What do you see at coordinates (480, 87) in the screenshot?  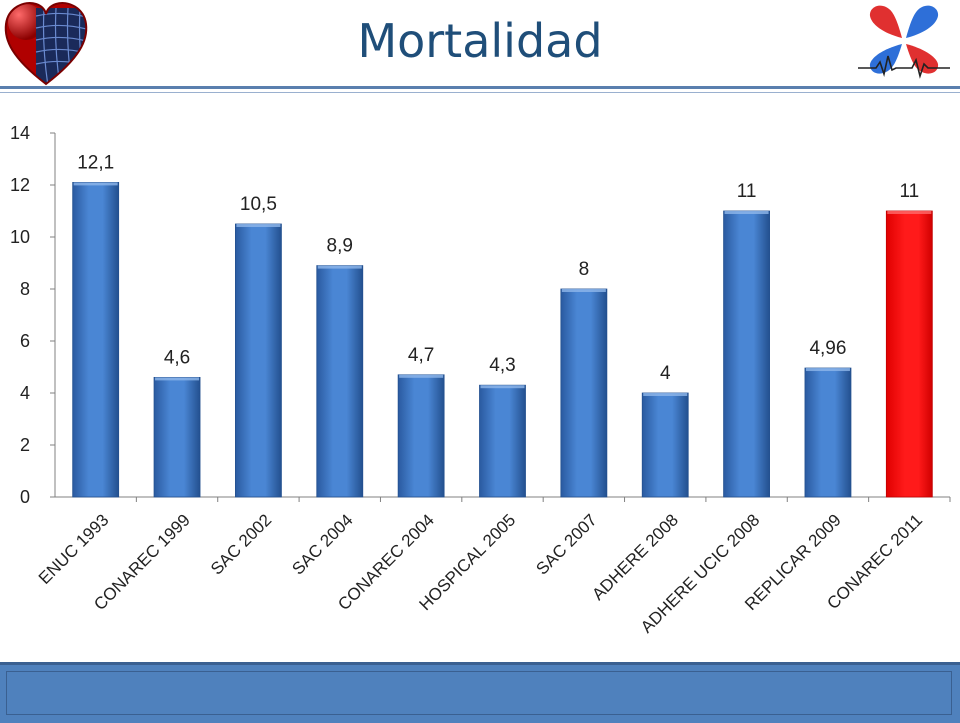 I see `title-divider` at bounding box center [480, 87].